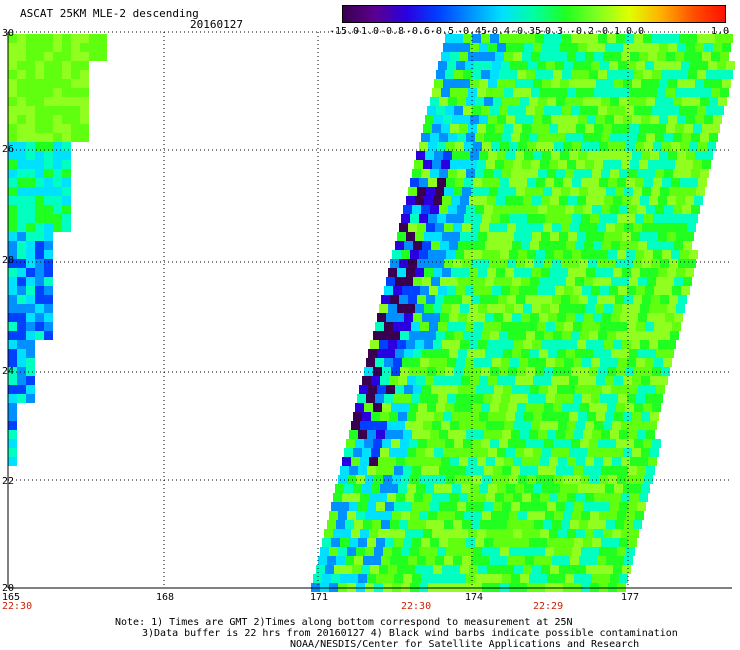  What do you see at coordinates (548, 606) in the screenshot?
I see `time-label: 22:29` at bounding box center [548, 606].